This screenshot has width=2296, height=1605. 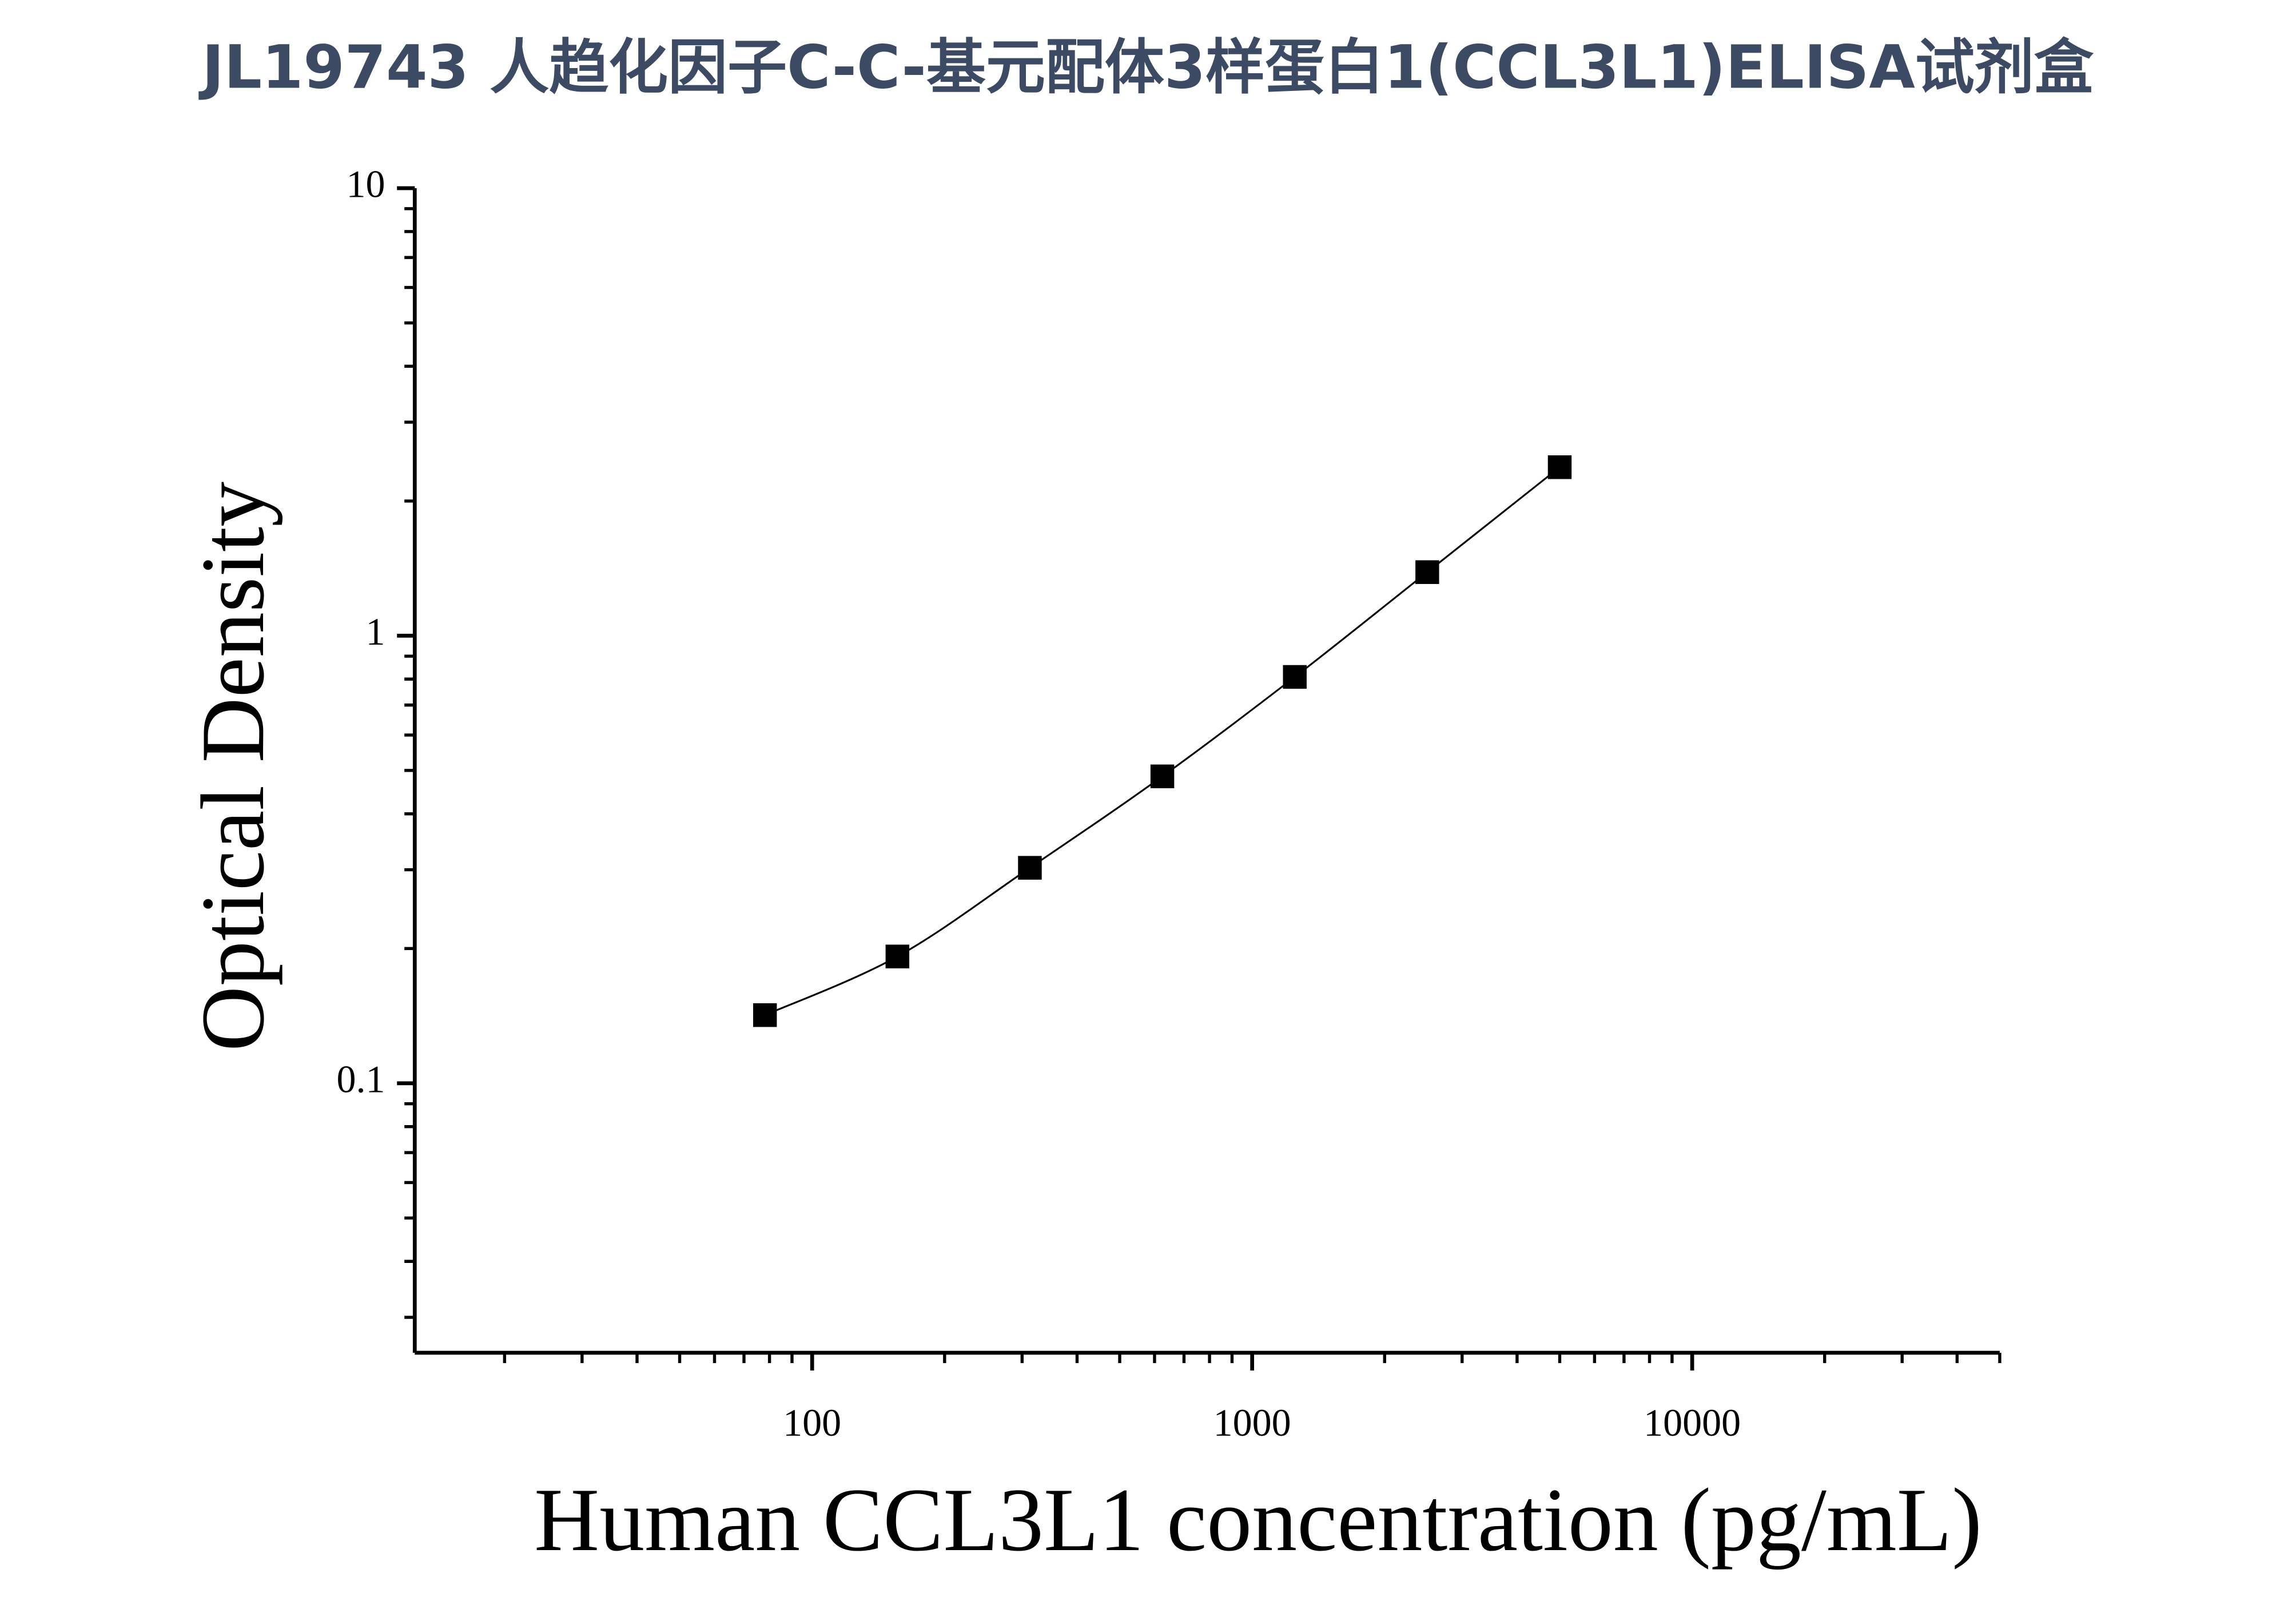 What do you see at coordinates (1252, 1422) in the screenshot?
I see `x-tick-label: 1000` at bounding box center [1252, 1422].